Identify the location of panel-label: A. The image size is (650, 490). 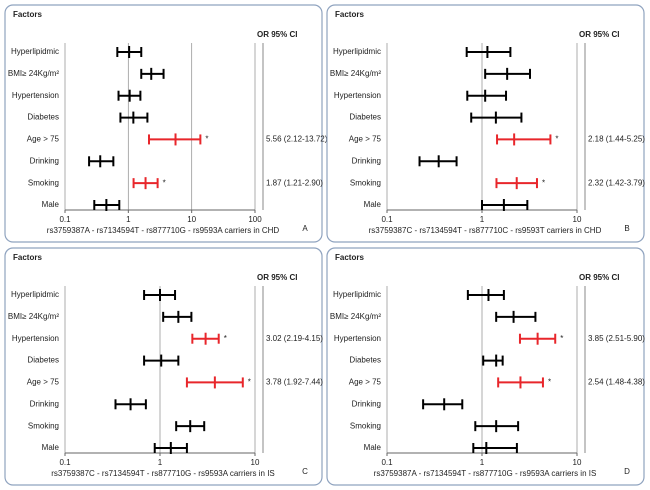
(305, 228).